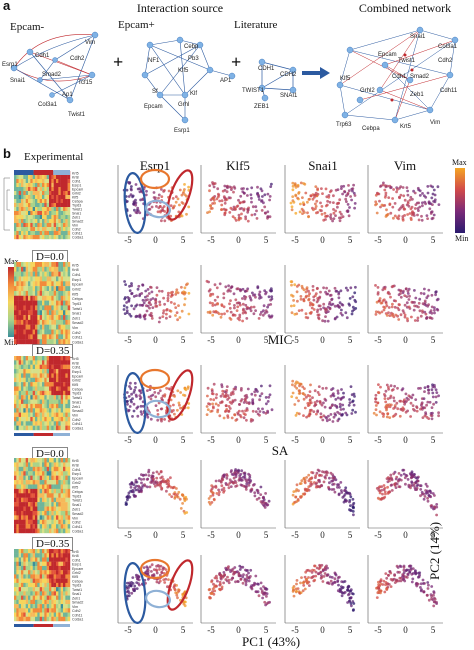  Describe the element at coordinates (266, 69) in the screenshot. I see `svg-text: CDH1` at that location.